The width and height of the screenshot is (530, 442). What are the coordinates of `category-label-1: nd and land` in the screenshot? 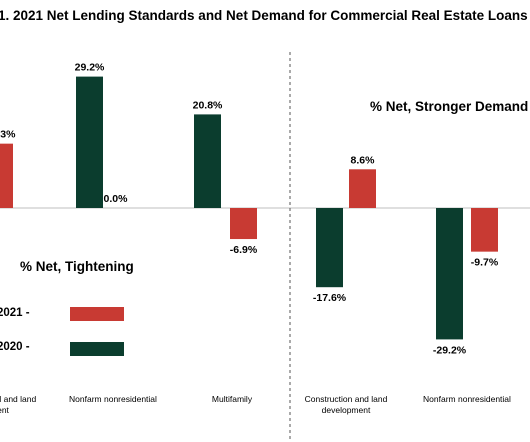 It's located at (18, 399).